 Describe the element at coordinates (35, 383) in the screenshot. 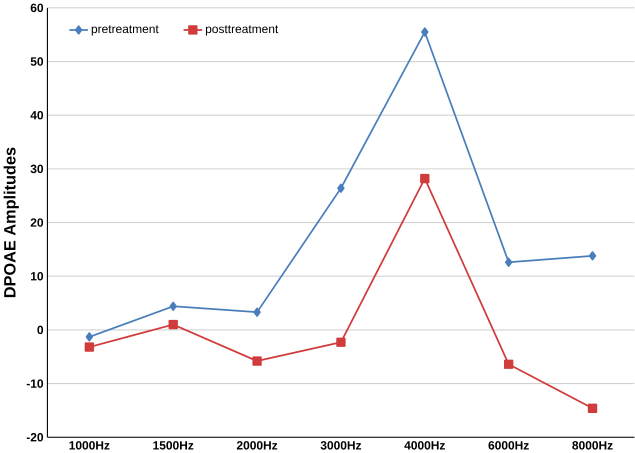

I see `y-tick-label: -10` at that location.